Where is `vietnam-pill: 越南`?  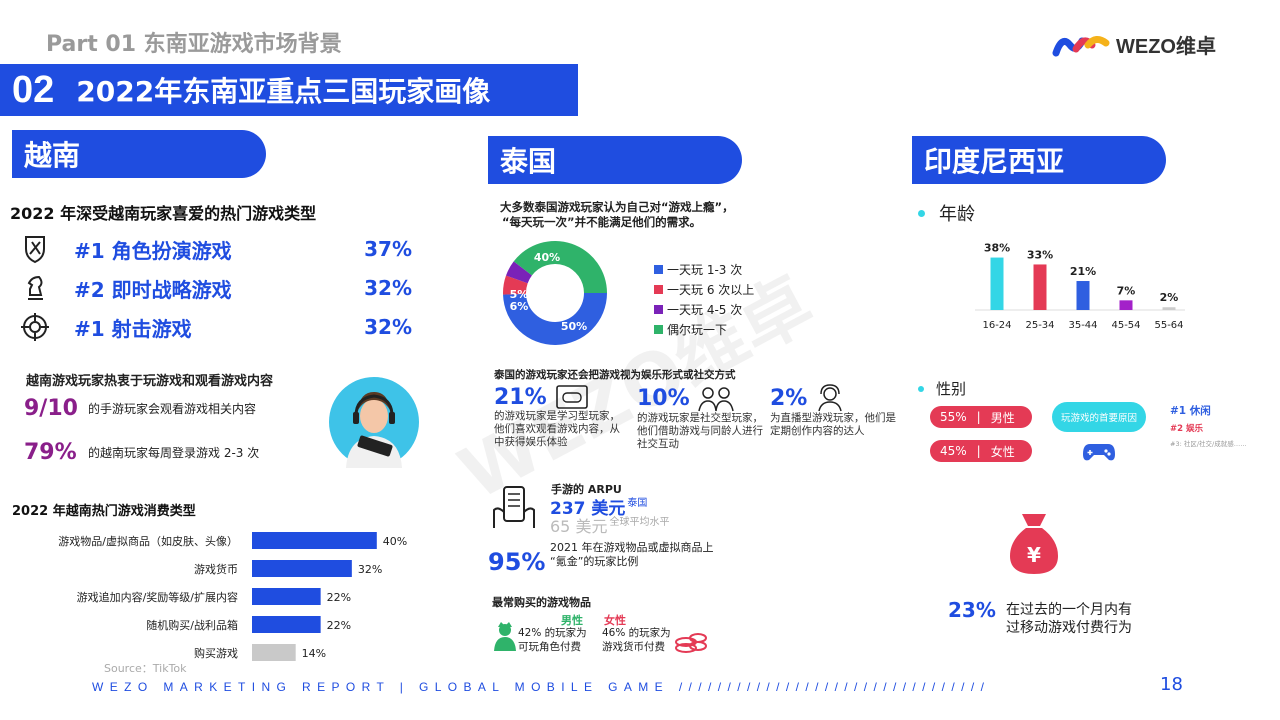 vietnam-pill: 越南 is located at coordinates (139, 154).